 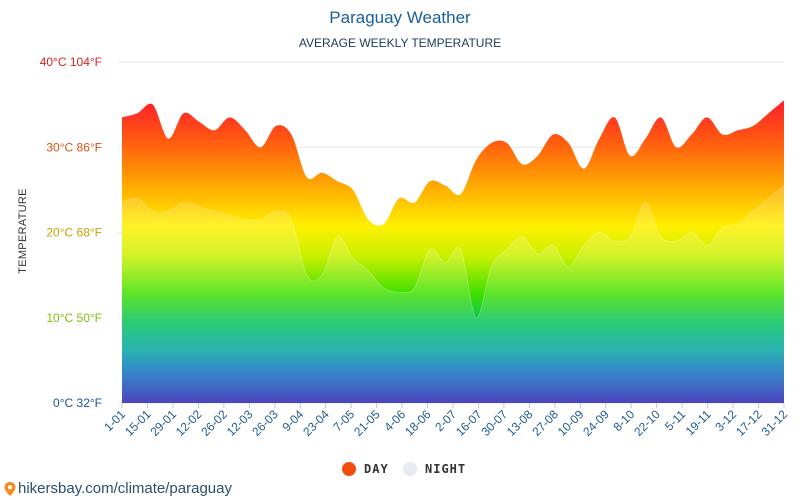 What do you see at coordinates (163, 423) in the screenshot?
I see `x-tick-label: 29-01` at bounding box center [163, 423].